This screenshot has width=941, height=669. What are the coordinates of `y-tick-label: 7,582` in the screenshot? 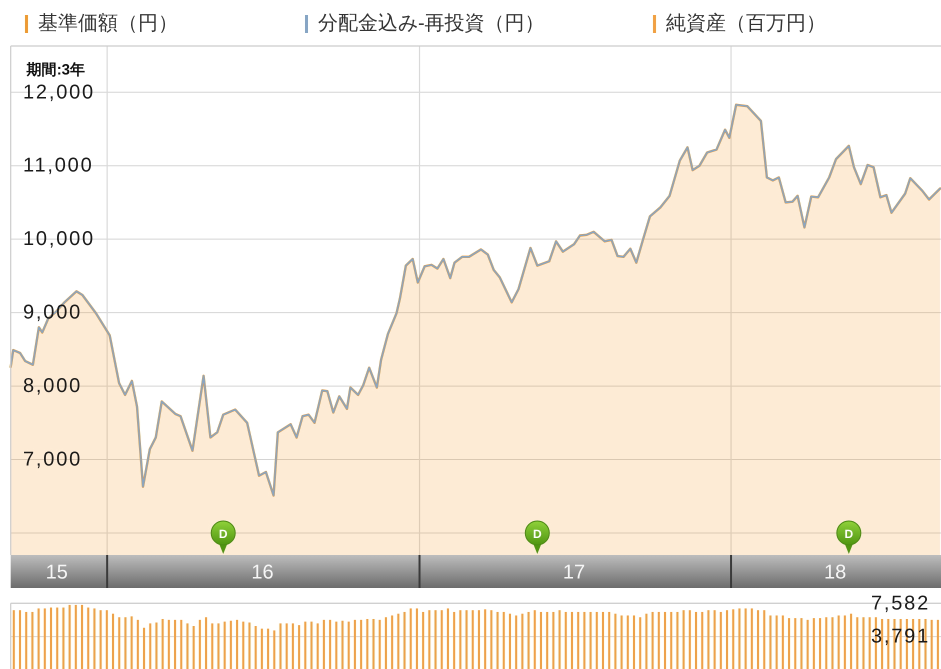 It's located at (900, 603).